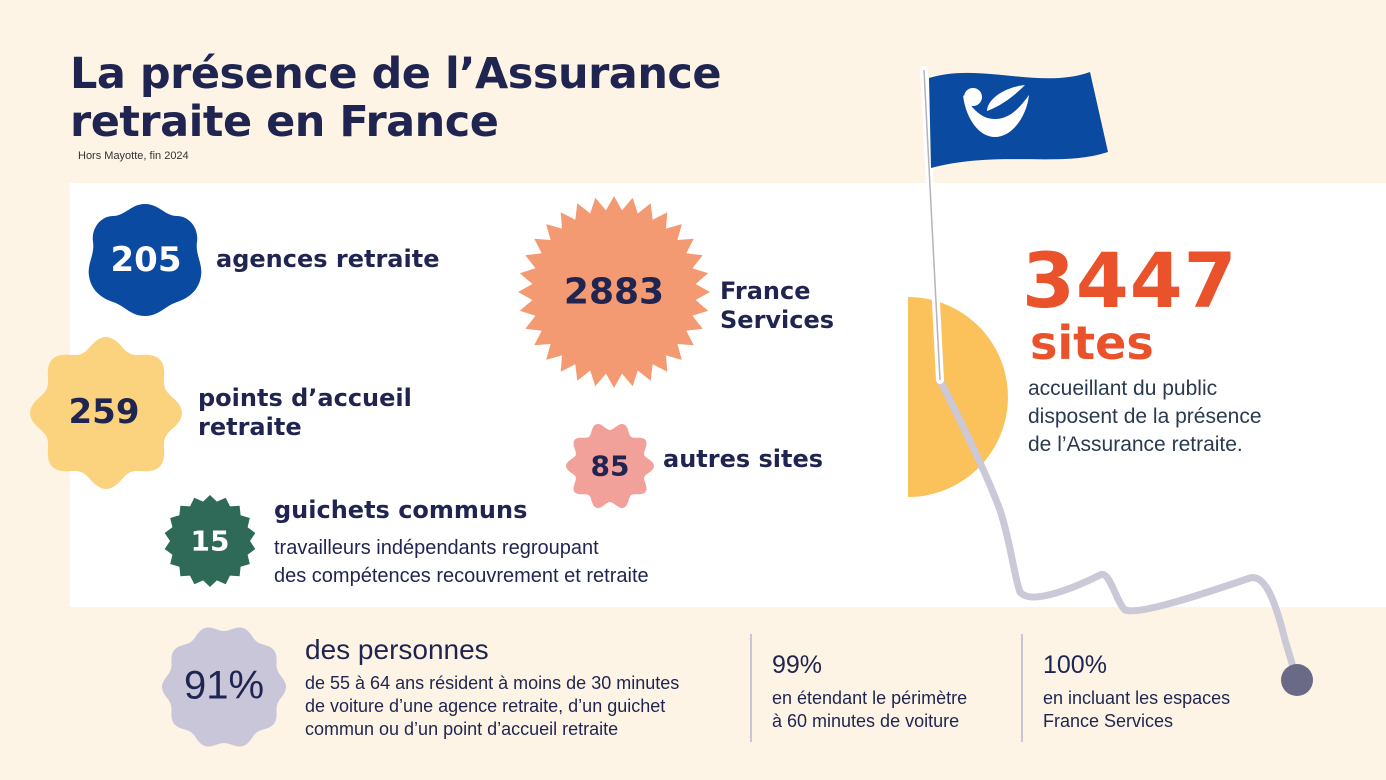  Describe the element at coordinates (996, 111) in the screenshot. I see `assurance-retraite-logo-icon` at that location.